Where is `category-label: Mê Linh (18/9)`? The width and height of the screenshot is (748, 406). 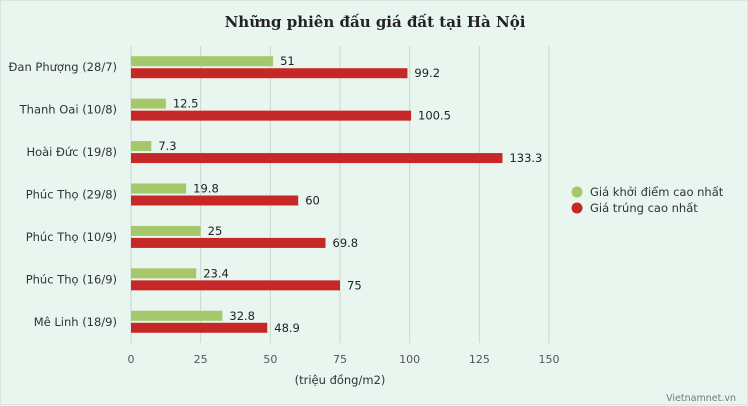
category-label: Mê Linh (18/9) is located at coordinates (75, 322).